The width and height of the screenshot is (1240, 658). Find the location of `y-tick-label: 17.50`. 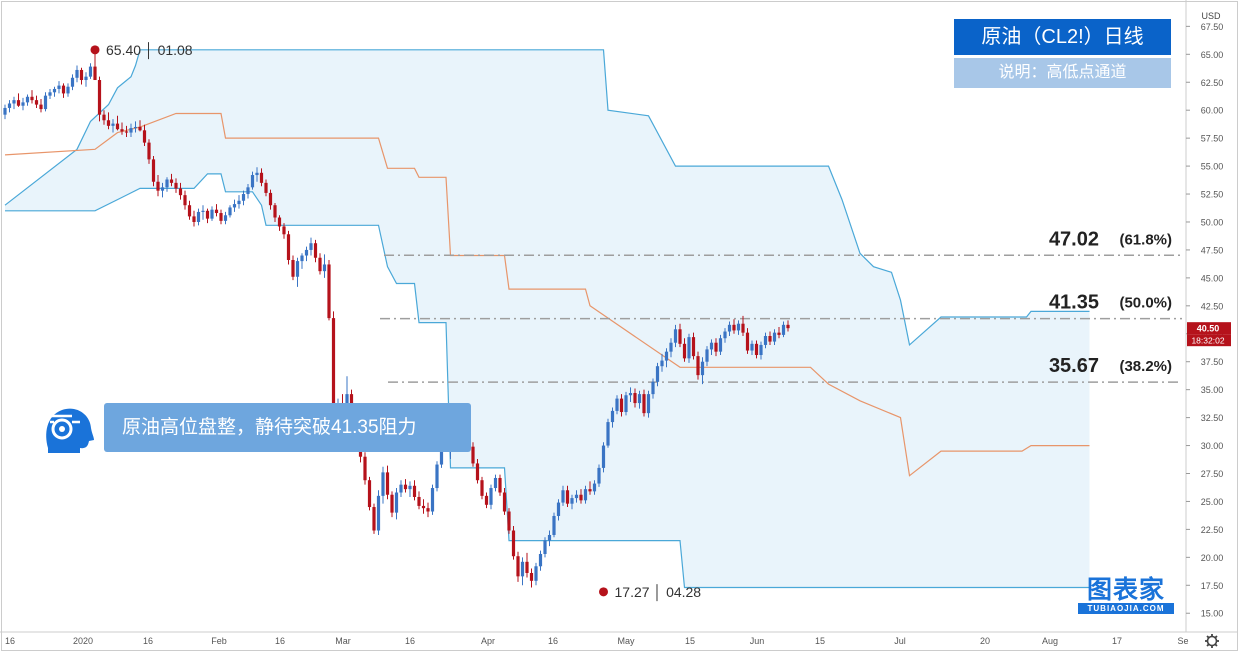

y-tick-label: 17.50 is located at coordinates (1212, 586).